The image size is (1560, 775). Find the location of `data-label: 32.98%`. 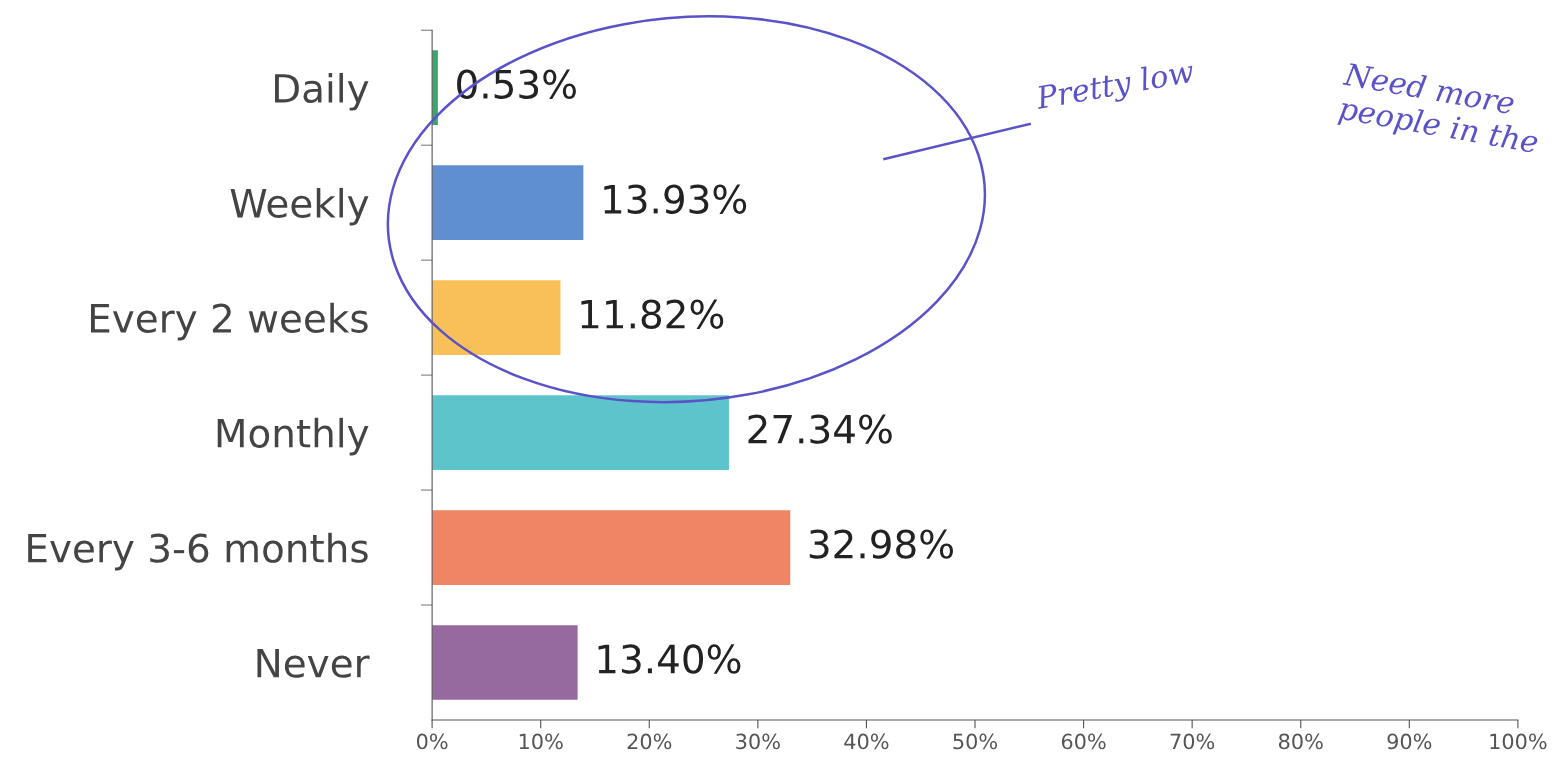

data-label: 32.98% is located at coordinates (881, 544).